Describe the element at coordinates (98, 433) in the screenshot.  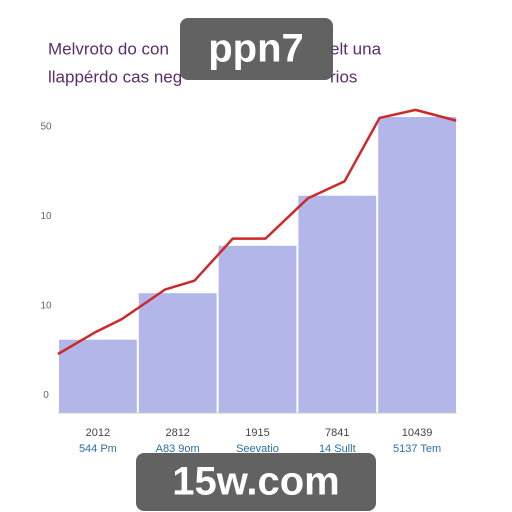
I see `x-tick-label: 2012` at that location.